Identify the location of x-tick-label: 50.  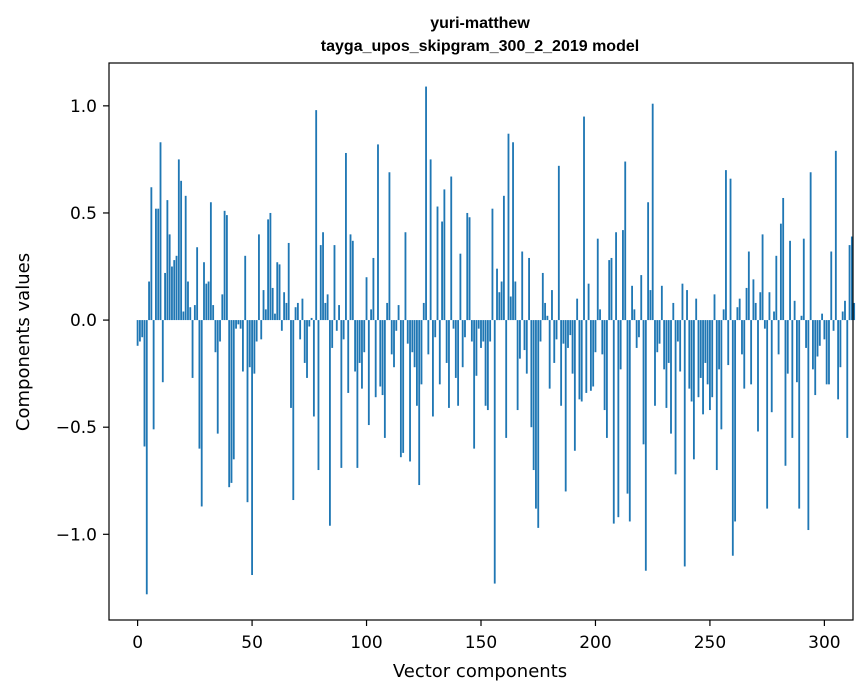
(252, 643).